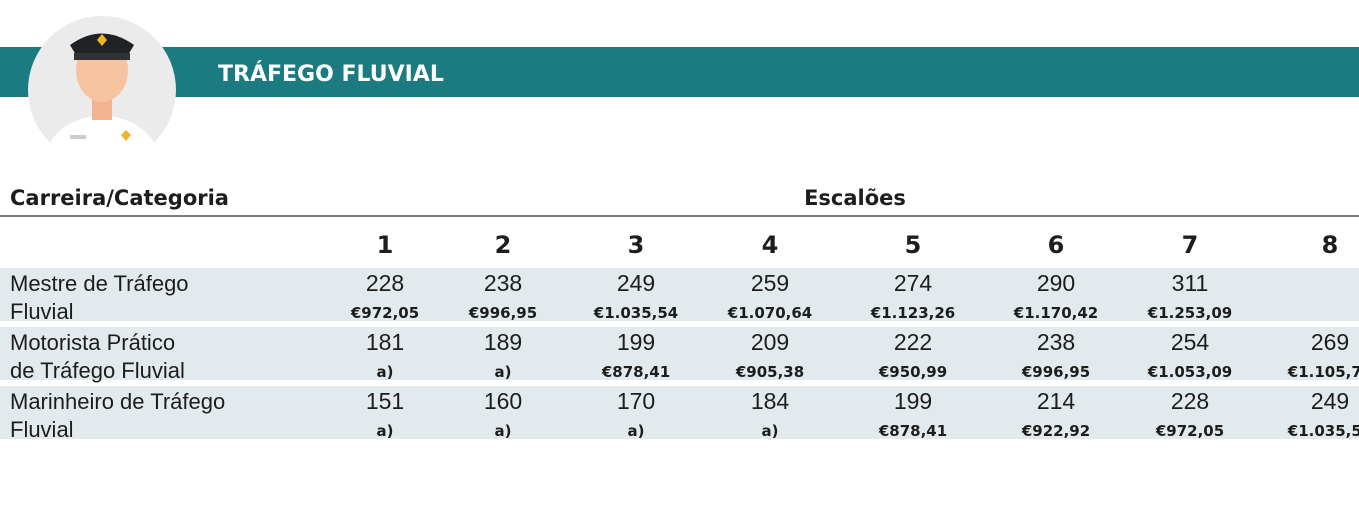 The height and width of the screenshot is (519, 1359). Describe the element at coordinates (1056, 245) in the screenshot. I see `column-header: 6` at that location.